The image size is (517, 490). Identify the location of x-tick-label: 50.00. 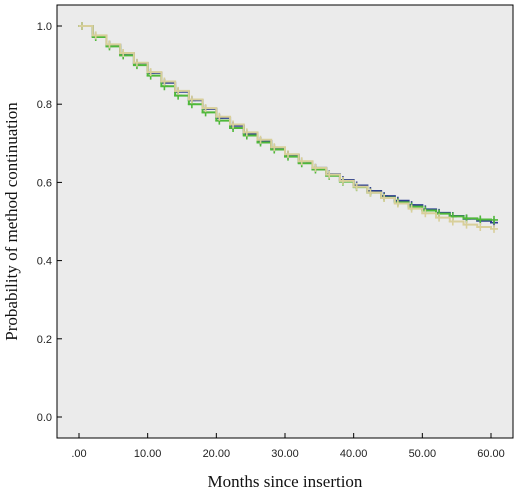
(423, 454).